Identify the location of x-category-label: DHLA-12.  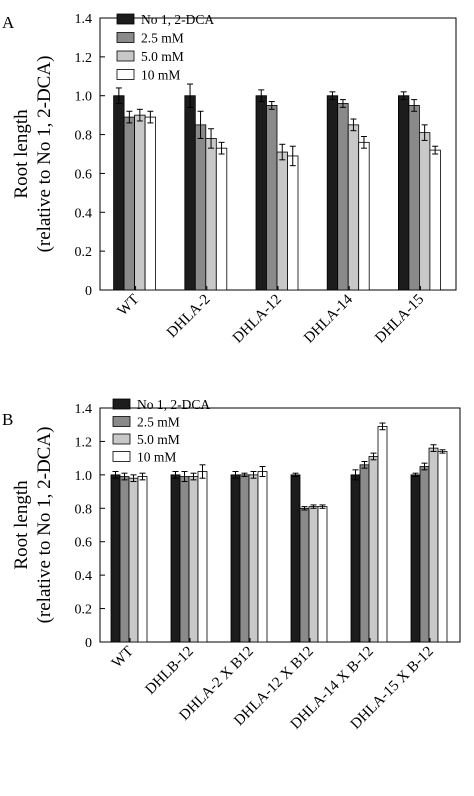
(257, 319).